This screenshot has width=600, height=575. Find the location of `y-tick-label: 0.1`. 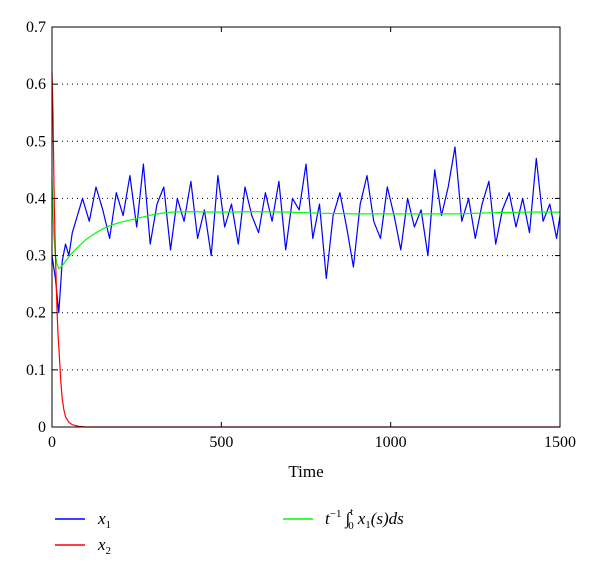

y-tick-label: 0.1 is located at coordinates (36, 370).